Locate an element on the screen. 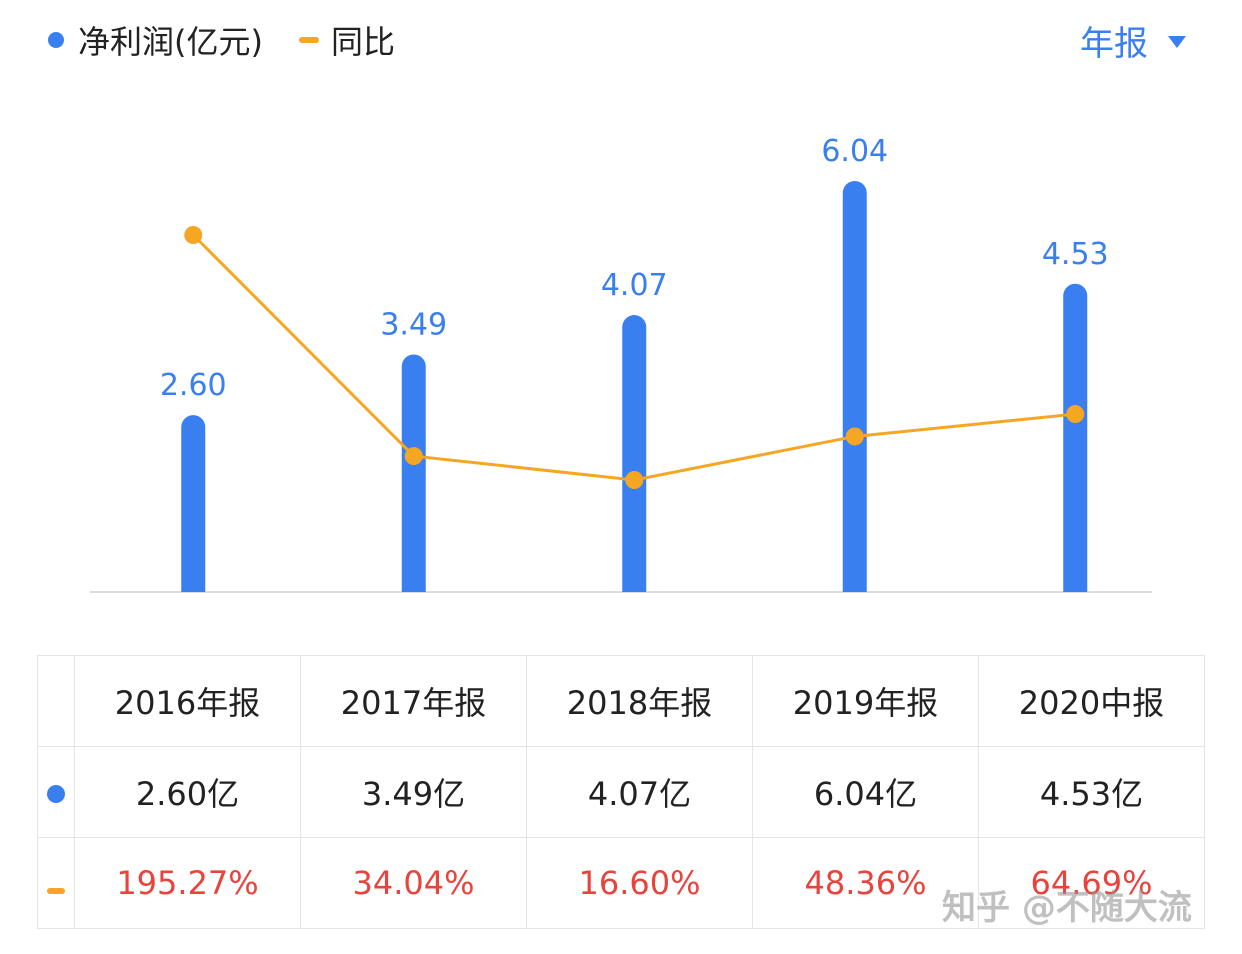 This screenshot has width=1242, height=954. bar-data-label-0: 2.60 is located at coordinates (193, 385).